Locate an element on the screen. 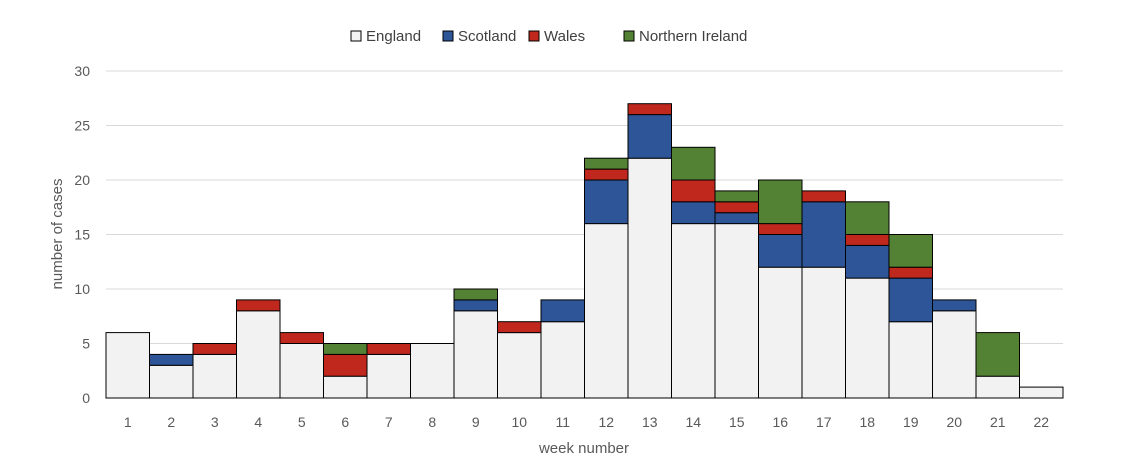 The height and width of the screenshot is (467, 1125). legend: England Scotland Wales Northern Ireland is located at coordinates (548, 36).